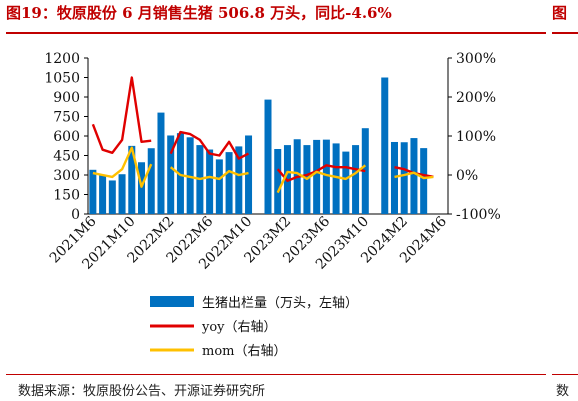 This screenshot has width=578, height=401. What do you see at coordinates (66, 137) in the screenshot?
I see `left-tick-label: 600` at bounding box center [66, 137].